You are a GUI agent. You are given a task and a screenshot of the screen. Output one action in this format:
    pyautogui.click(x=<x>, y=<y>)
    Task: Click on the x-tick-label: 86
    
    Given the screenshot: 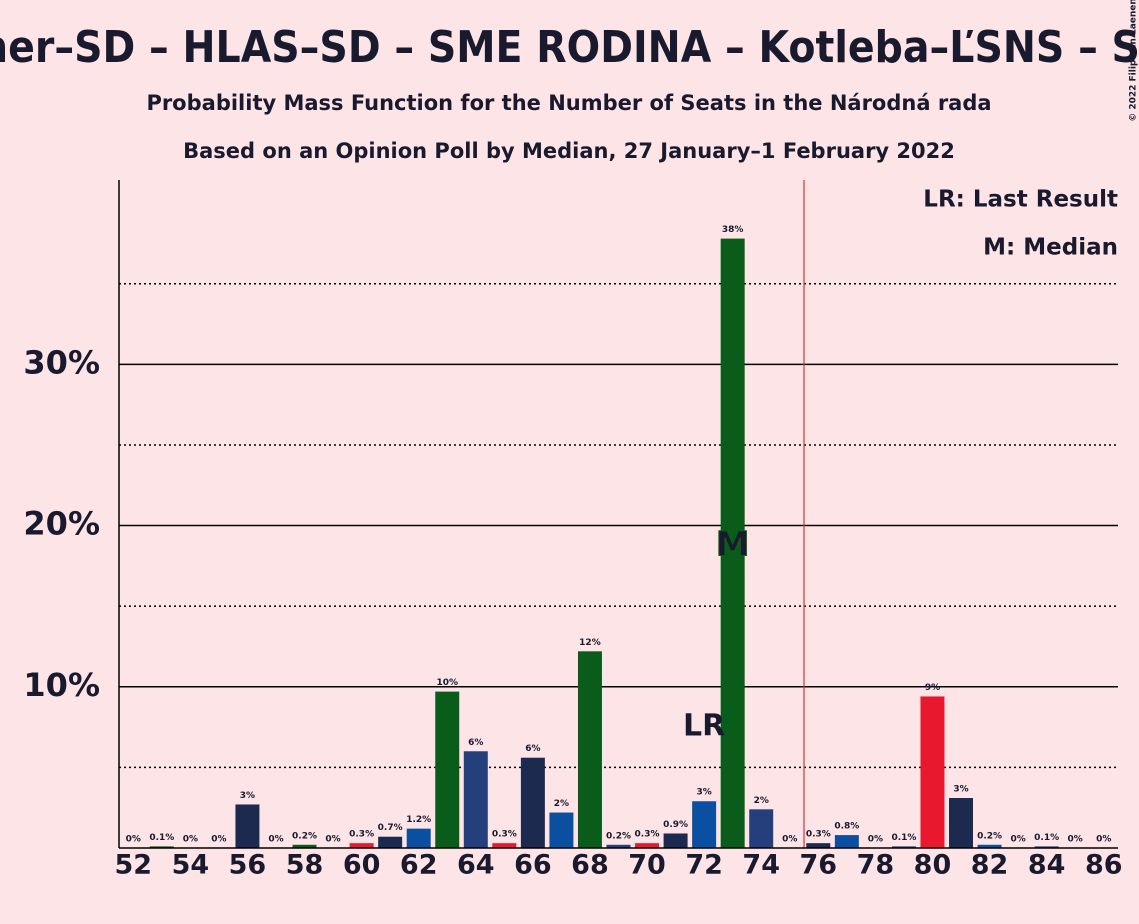 What is the action you would take?
    pyautogui.click(x=1104, y=865)
    